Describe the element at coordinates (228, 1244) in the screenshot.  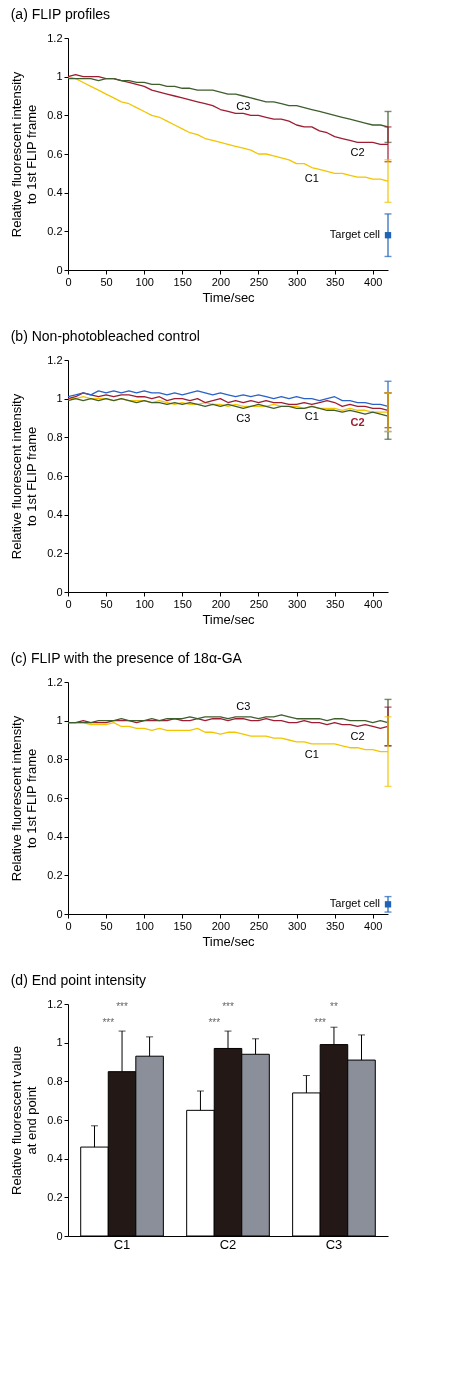
I see `x-tick-label: C2` at that location.